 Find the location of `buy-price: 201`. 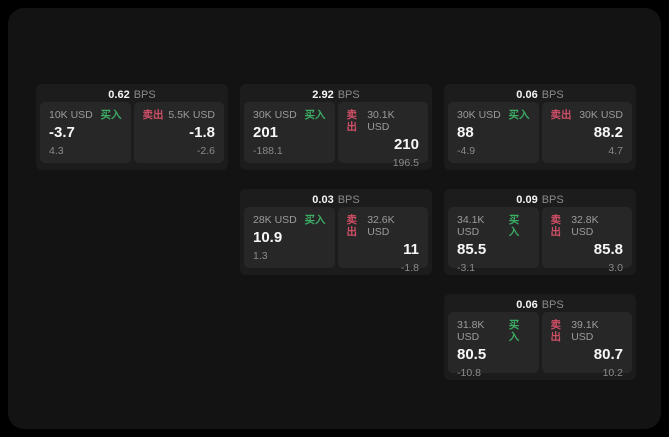

buy-price: 201 is located at coordinates (266, 132).